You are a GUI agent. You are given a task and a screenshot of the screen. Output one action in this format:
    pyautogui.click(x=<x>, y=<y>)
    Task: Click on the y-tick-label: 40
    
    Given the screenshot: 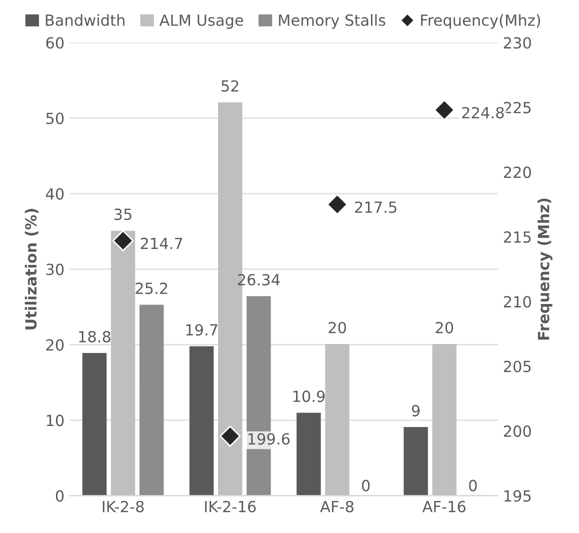 What is the action you would take?
    pyautogui.click(x=55, y=194)
    